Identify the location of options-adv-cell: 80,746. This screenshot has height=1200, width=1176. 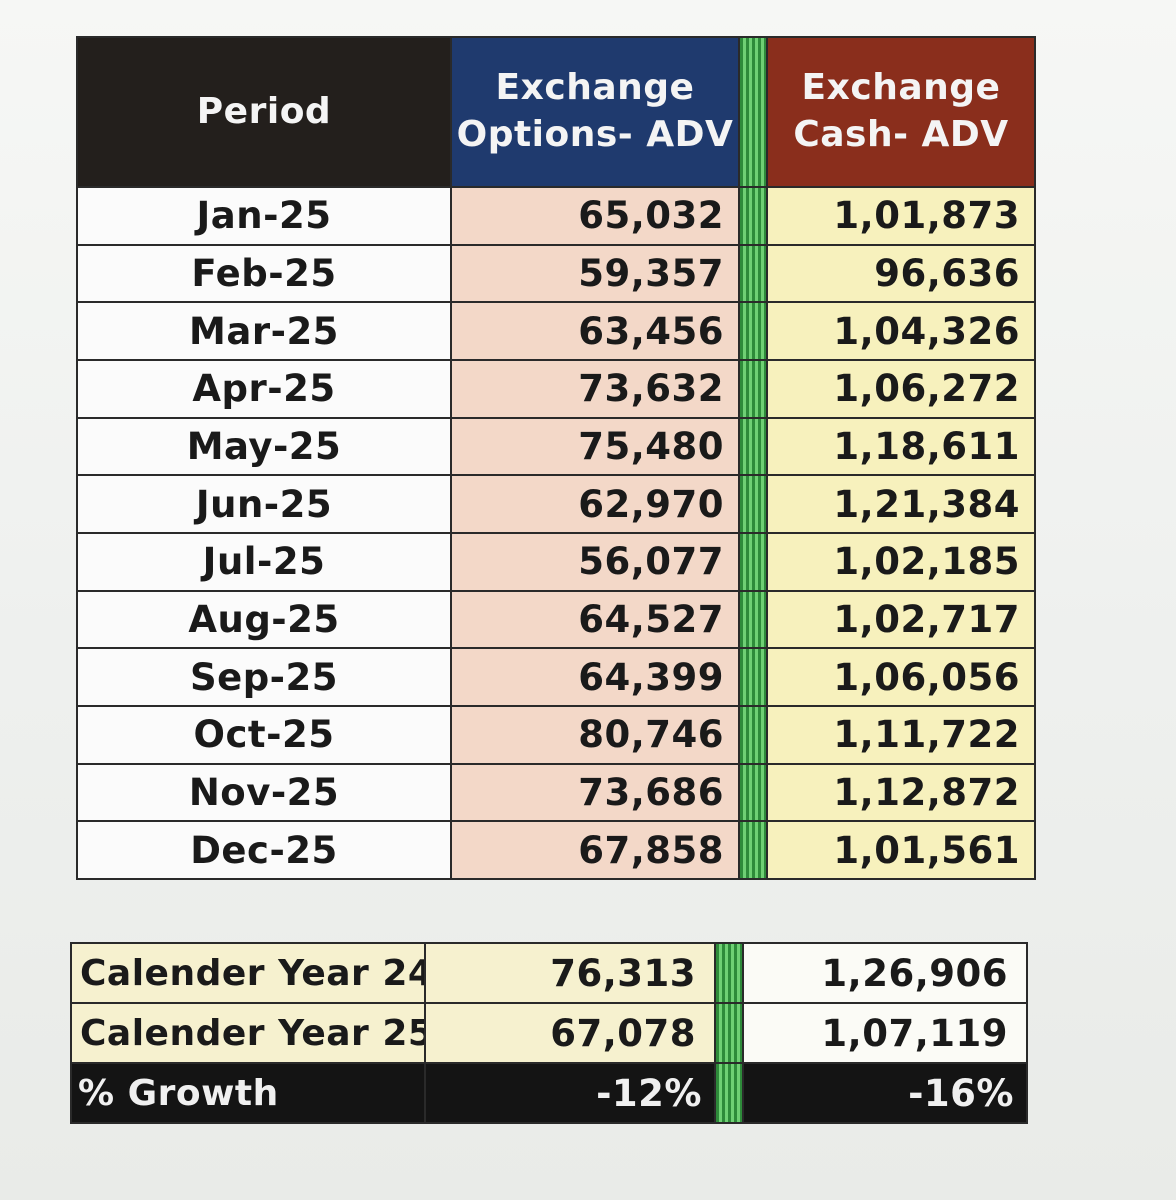
(595, 735).